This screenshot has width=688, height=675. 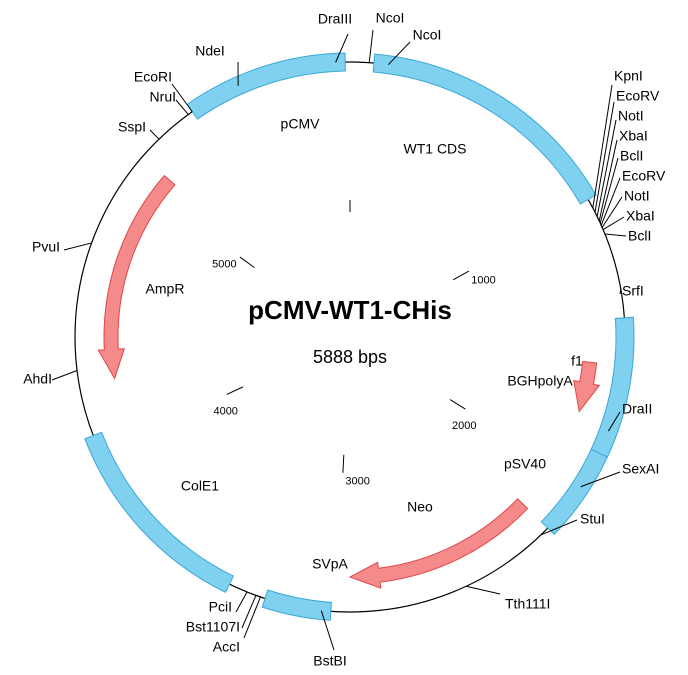 What do you see at coordinates (525, 464) in the screenshot?
I see `feature-label: pSV40` at bounding box center [525, 464].